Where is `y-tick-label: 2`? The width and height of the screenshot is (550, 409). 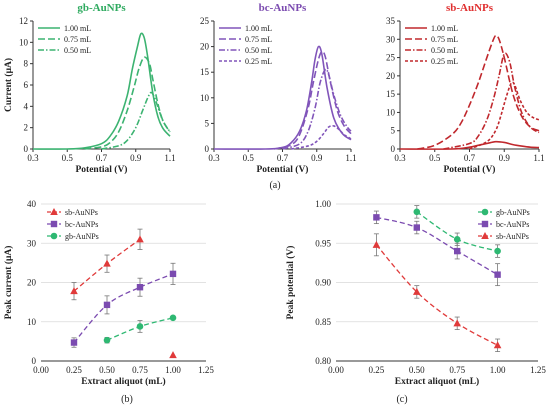 y-tick-label: 2 is located at coordinates (26, 128).